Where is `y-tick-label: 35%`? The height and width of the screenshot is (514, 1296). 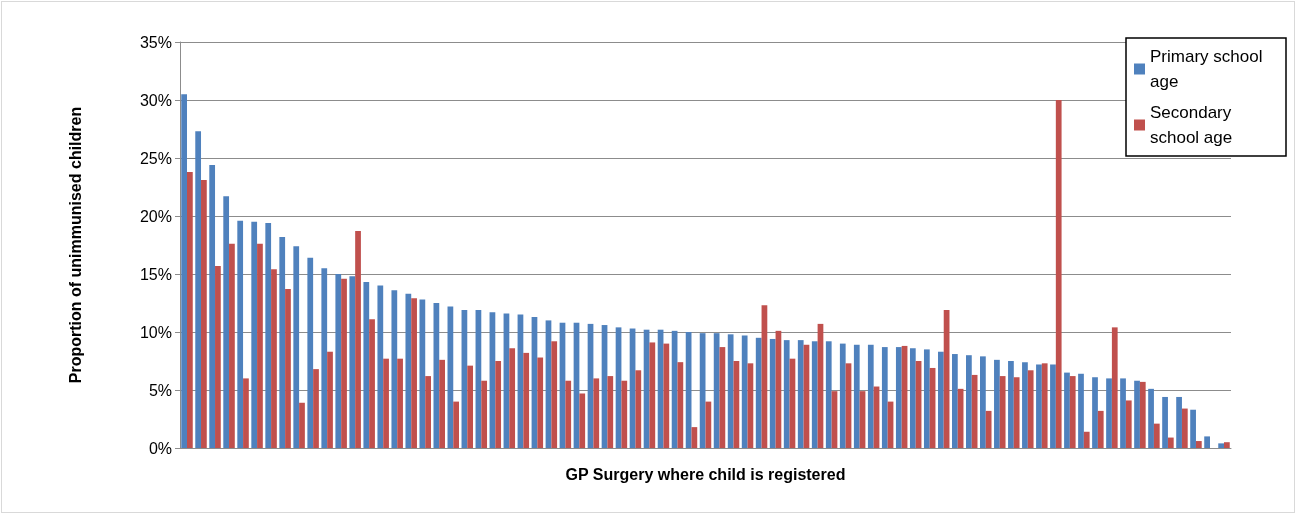 y-tick-label: 35% is located at coordinates (155, 42).